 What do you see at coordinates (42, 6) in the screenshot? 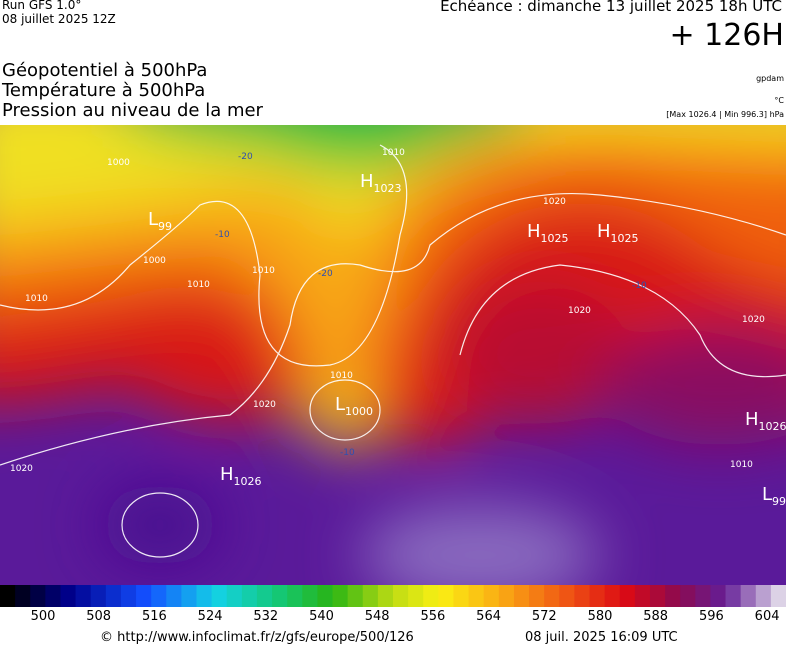
I see `run-label: Run GFS 1.0°` at bounding box center [42, 6].